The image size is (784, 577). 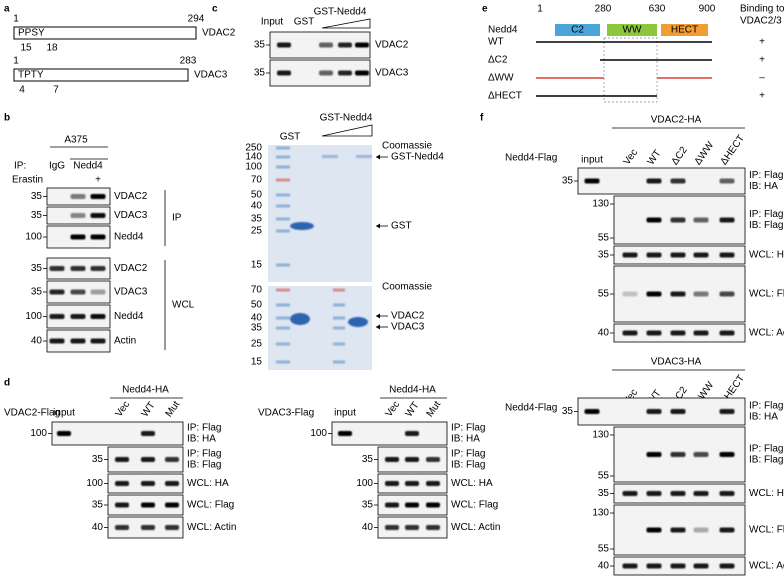 What do you see at coordinates (761, 21) in the screenshot?
I see `label: VDAC2/3` at bounding box center [761, 21].